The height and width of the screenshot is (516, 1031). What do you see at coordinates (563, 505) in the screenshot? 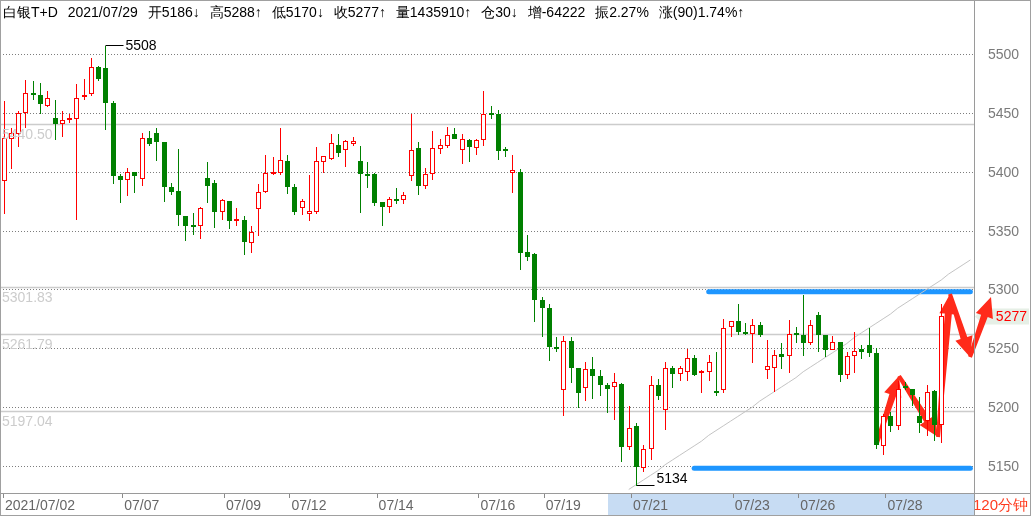
I see `x-tick-label: 07/19` at bounding box center [563, 505].